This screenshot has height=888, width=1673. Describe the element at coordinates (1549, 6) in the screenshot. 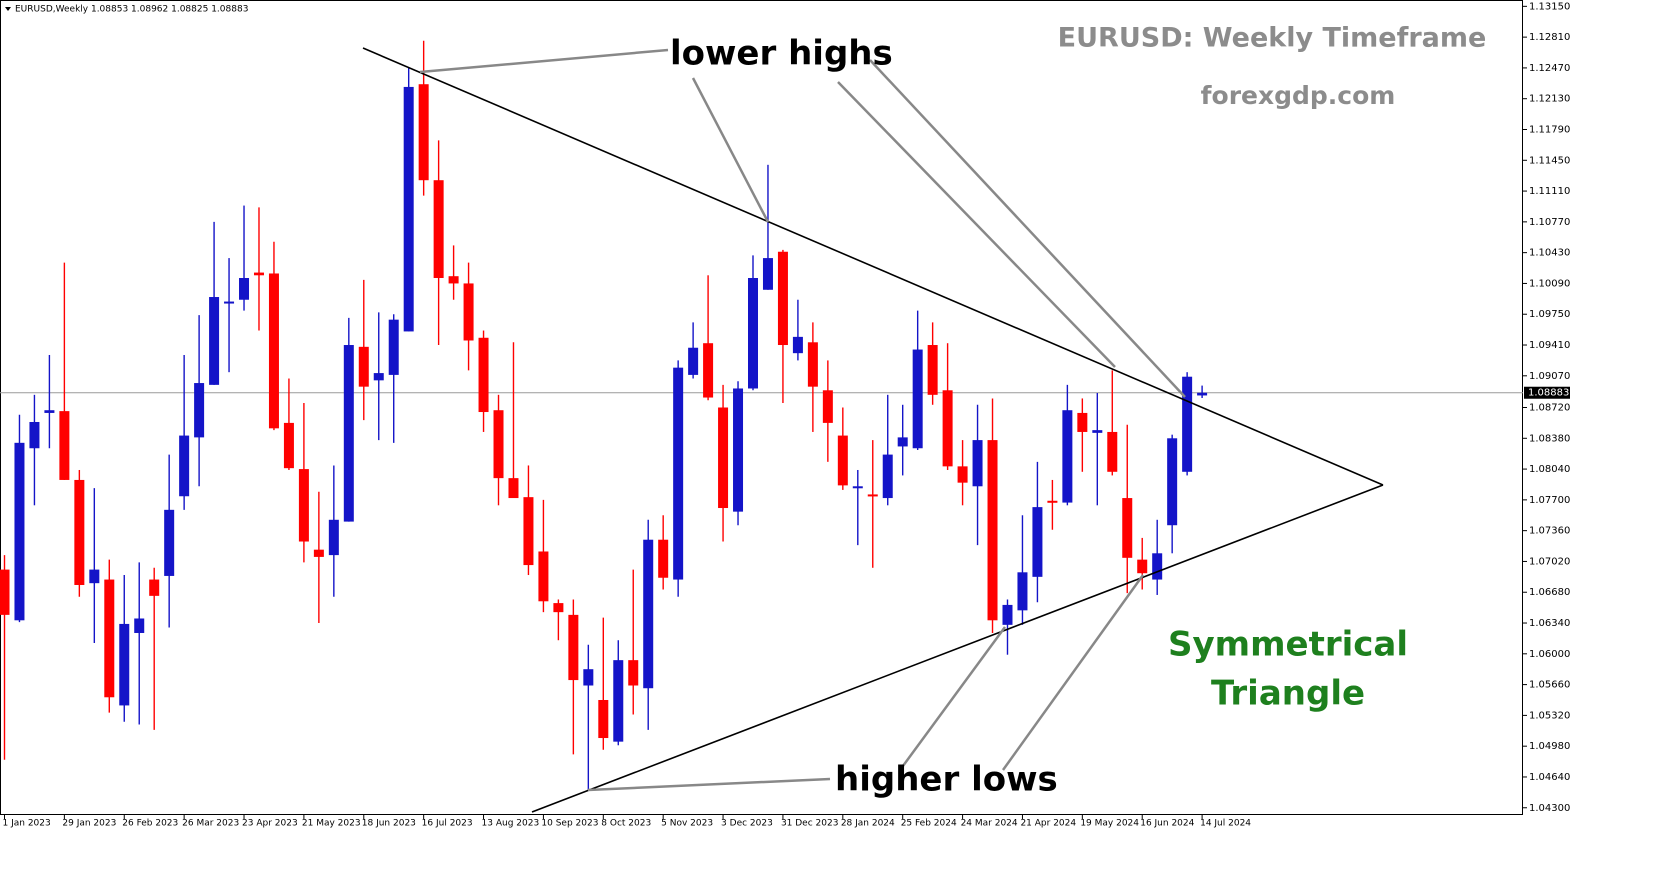

I see `y-tick-label: 1.13150` at that location.